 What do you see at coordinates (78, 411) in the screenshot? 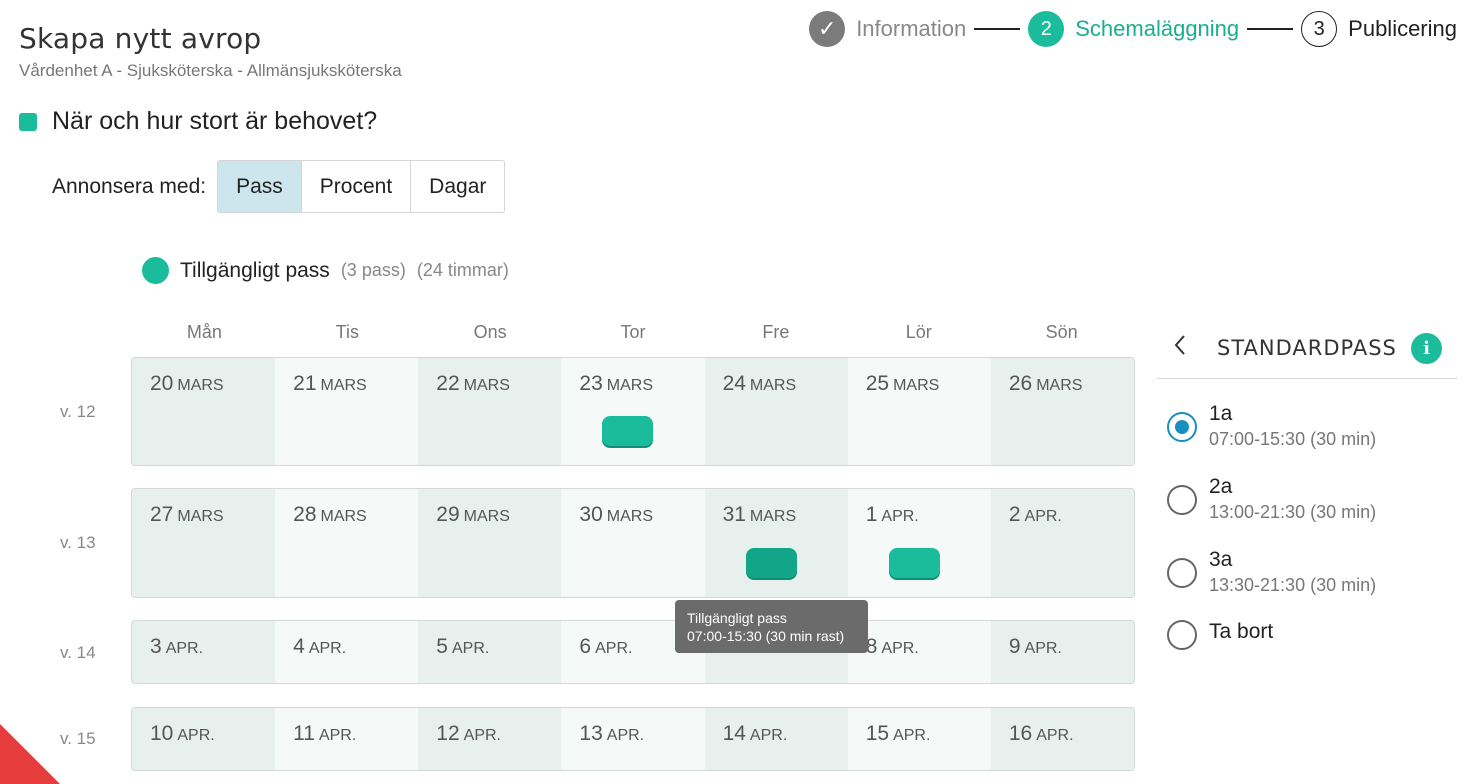
I see `week-label: v. 12` at bounding box center [78, 411].